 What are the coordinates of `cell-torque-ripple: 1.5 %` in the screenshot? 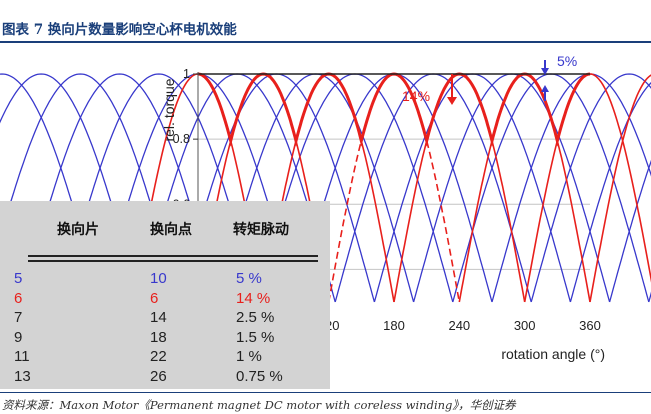 It's located at (255, 337).